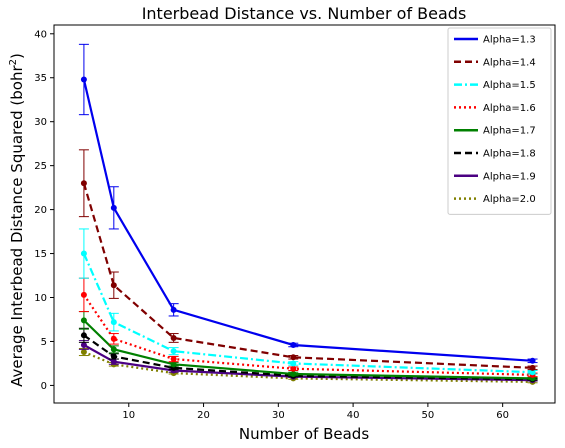 Image resolution: width=565 pixels, height=448 pixels. I want to click on legend-label: Alpha=1.8, so click(509, 154).